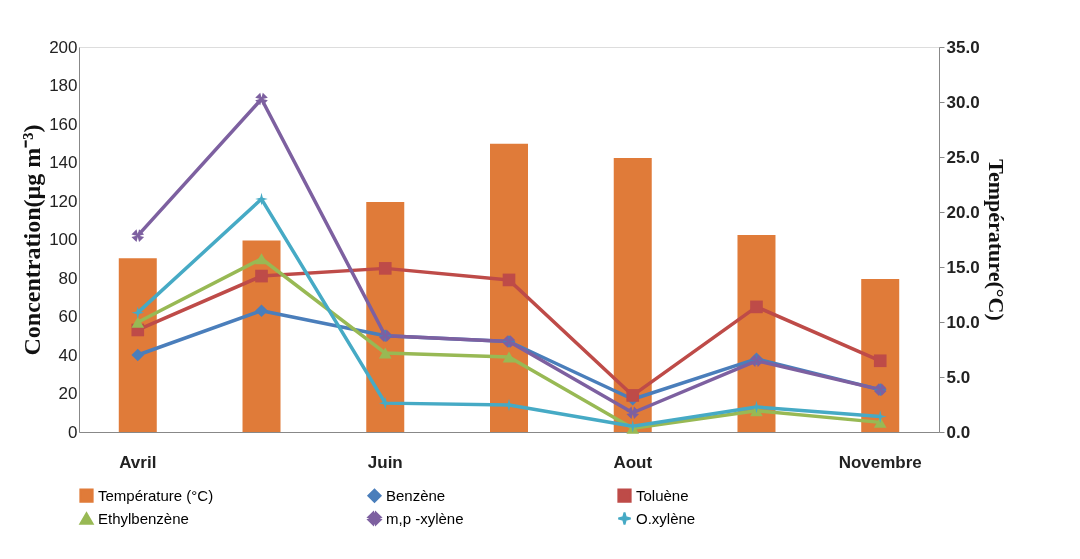 This screenshot has width=1080, height=559. What do you see at coordinates (425, 518) in the screenshot?
I see `legend-label: m,p -xylène` at bounding box center [425, 518].